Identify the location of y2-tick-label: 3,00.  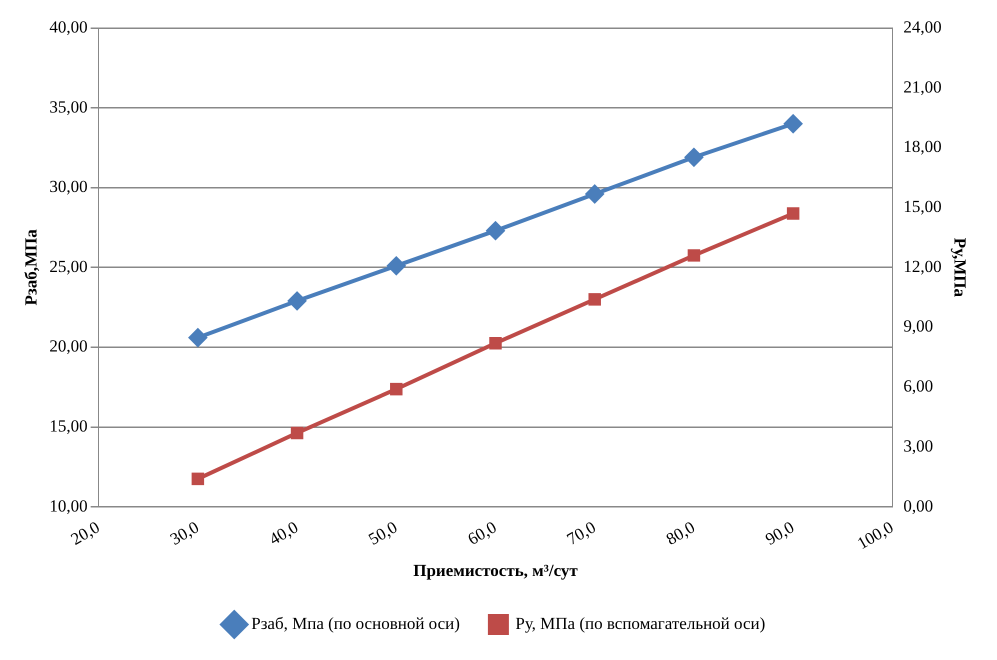
(918, 446).